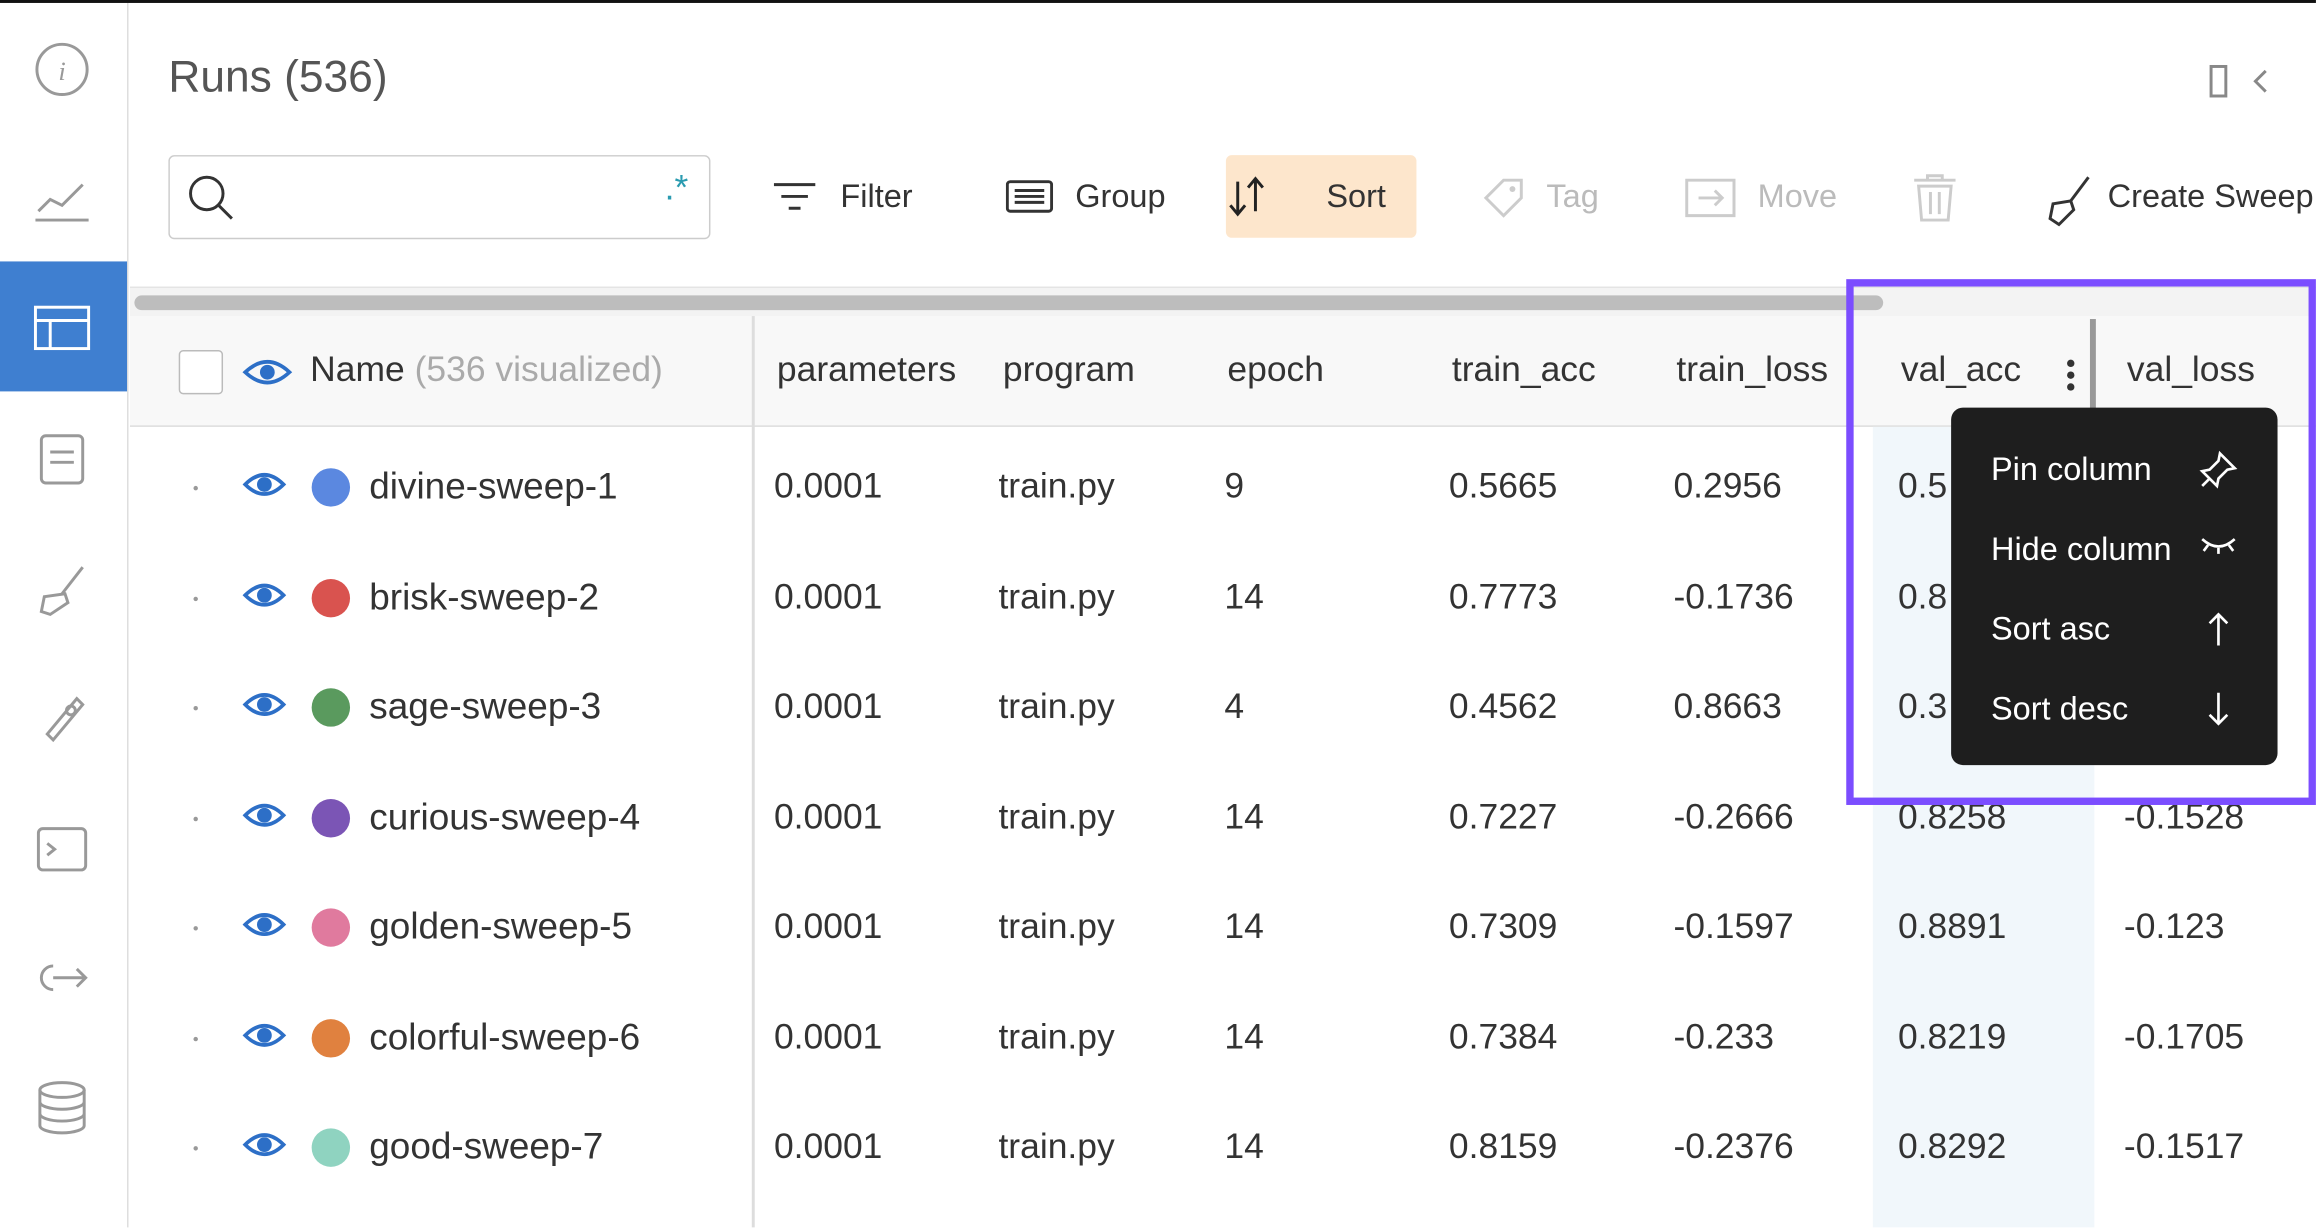  Describe the element at coordinates (1952, 1146) in the screenshot. I see `table-cell: 0.8292` at that location.